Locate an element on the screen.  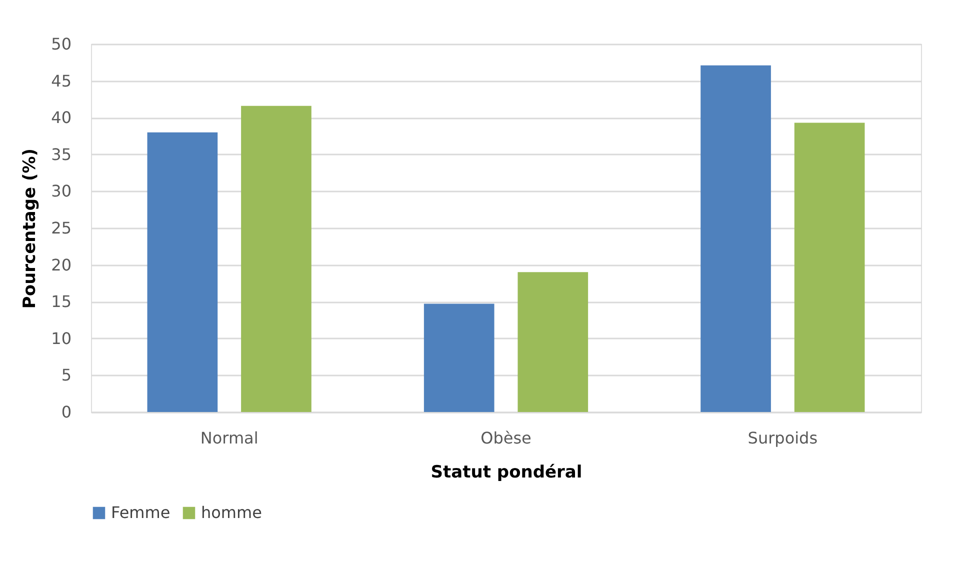
y-tick-label: 40 is located at coordinates (61, 118).